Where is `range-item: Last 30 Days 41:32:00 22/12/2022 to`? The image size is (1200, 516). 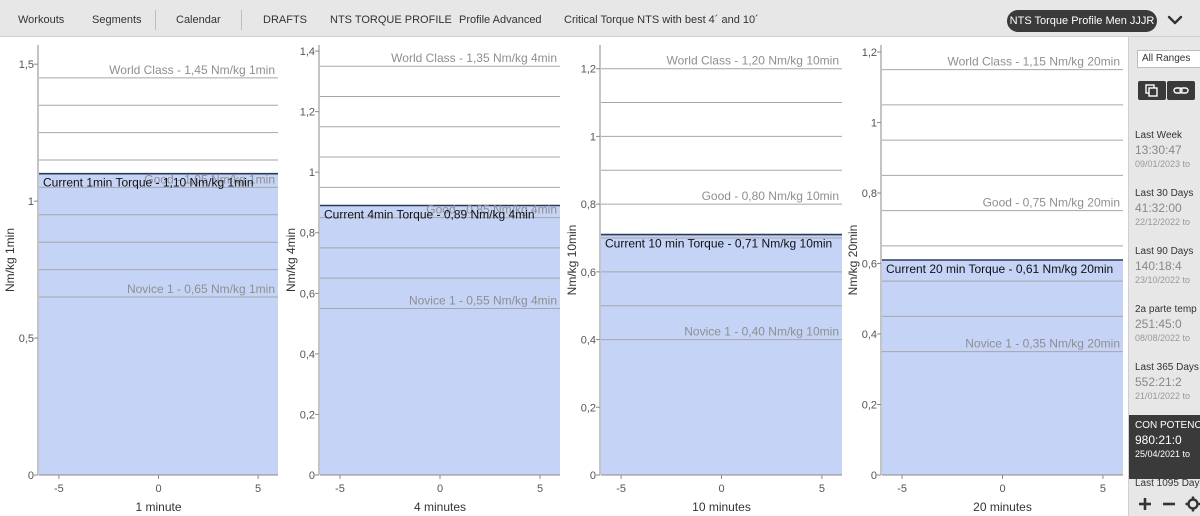 range-item: Last 30 Days 41:32:00 22/12/2022 to is located at coordinates (1164, 215).